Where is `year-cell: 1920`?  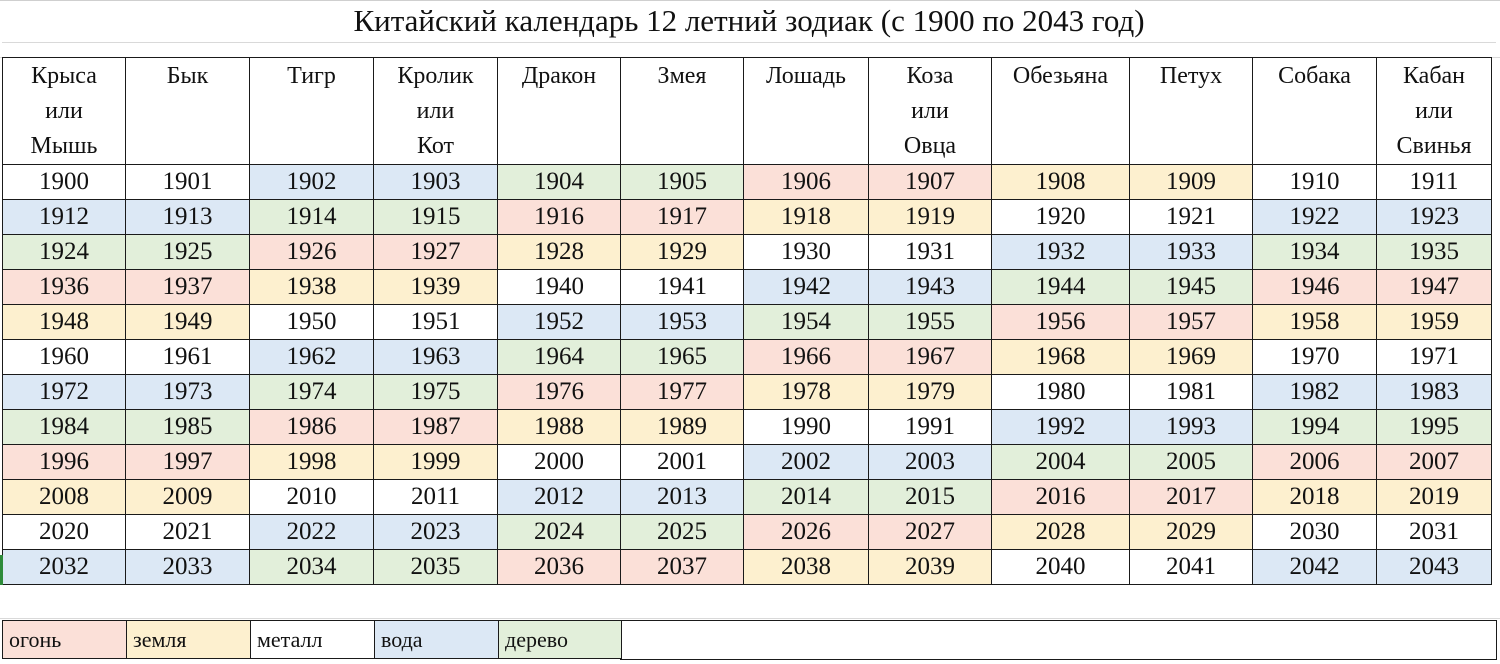 year-cell: 1920 is located at coordinates (1060, 217).